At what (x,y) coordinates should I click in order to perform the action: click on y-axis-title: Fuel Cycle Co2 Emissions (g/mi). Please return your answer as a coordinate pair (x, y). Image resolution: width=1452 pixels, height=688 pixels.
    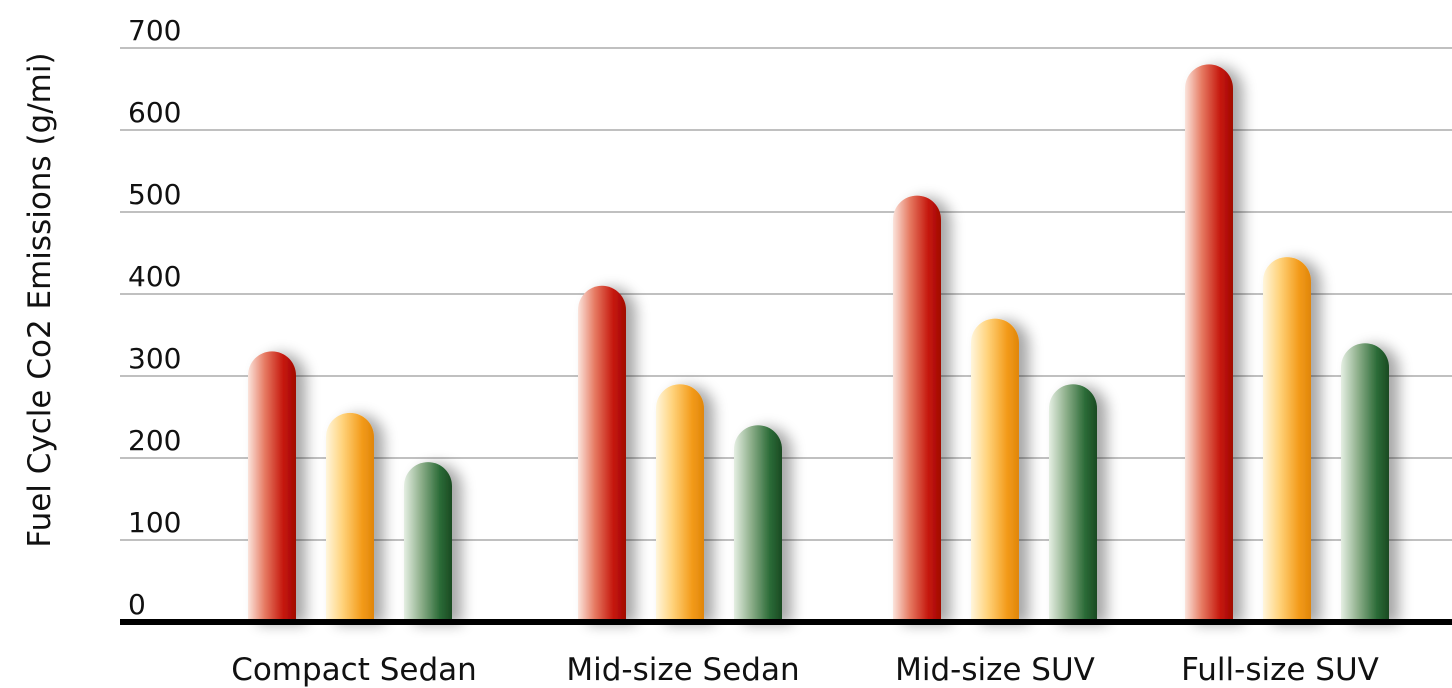
    Looking at the image, I should click on (40, 299).